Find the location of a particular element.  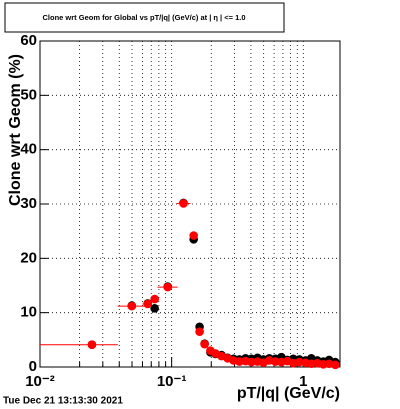

title-box is located at coordinates (144, 17).